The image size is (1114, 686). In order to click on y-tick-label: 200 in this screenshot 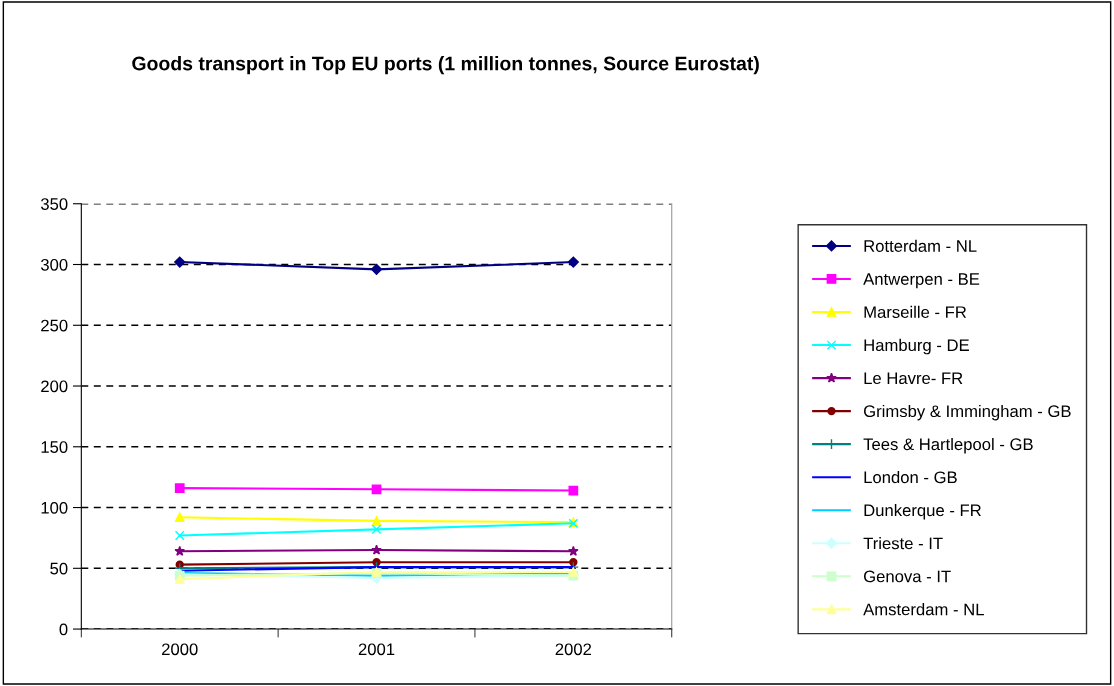, I will do `click(54, 386)`.